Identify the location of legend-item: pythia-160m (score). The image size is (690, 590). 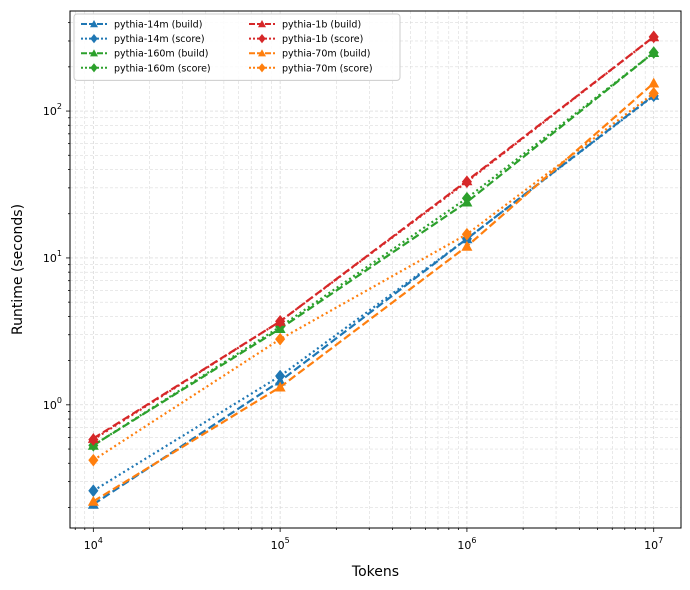
(146, 68).